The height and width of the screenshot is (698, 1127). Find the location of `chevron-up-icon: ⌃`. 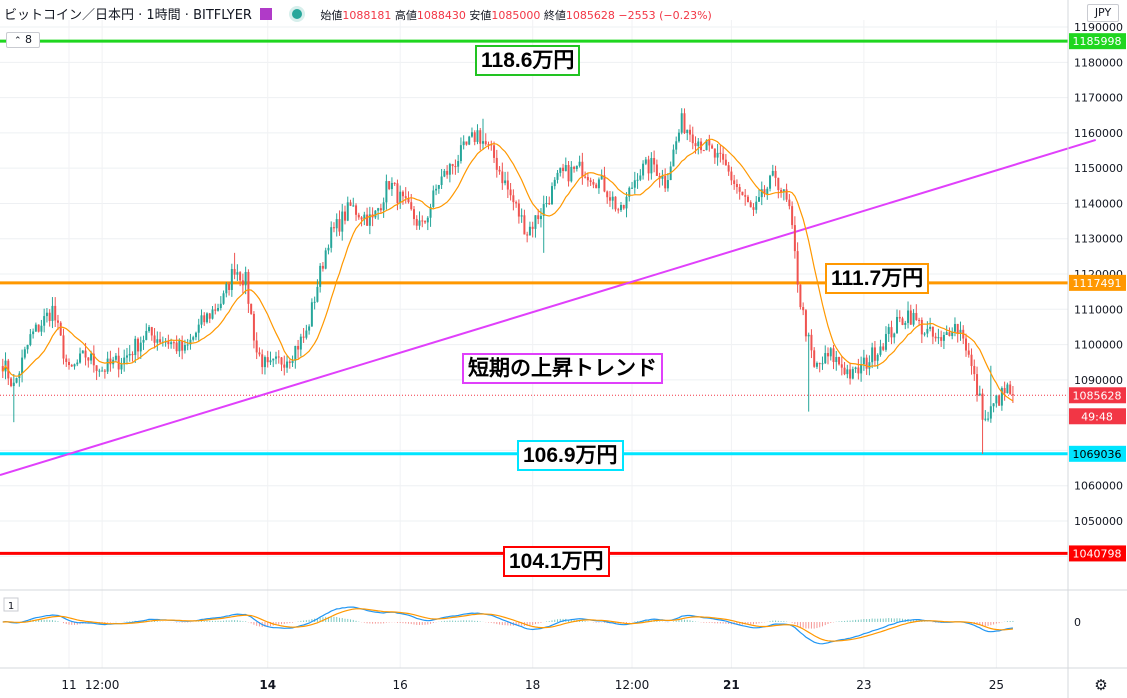

chevron-up-icon: ⌃ is located at coordinates (17, 41).